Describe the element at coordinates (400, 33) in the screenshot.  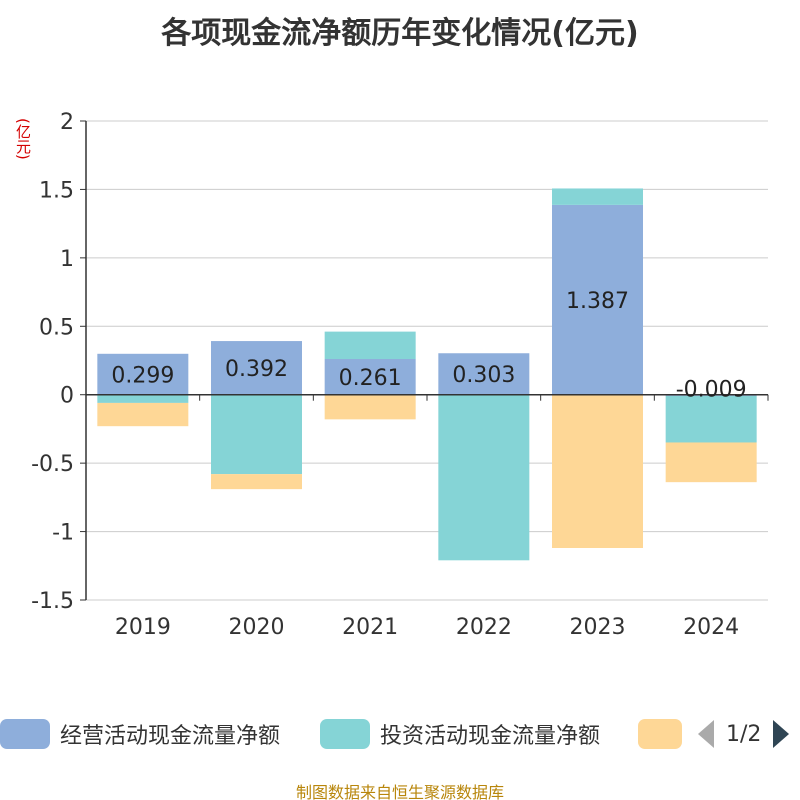
I see `chart-title: 各项现金流净额历年变化情况(亿元)` at that location.